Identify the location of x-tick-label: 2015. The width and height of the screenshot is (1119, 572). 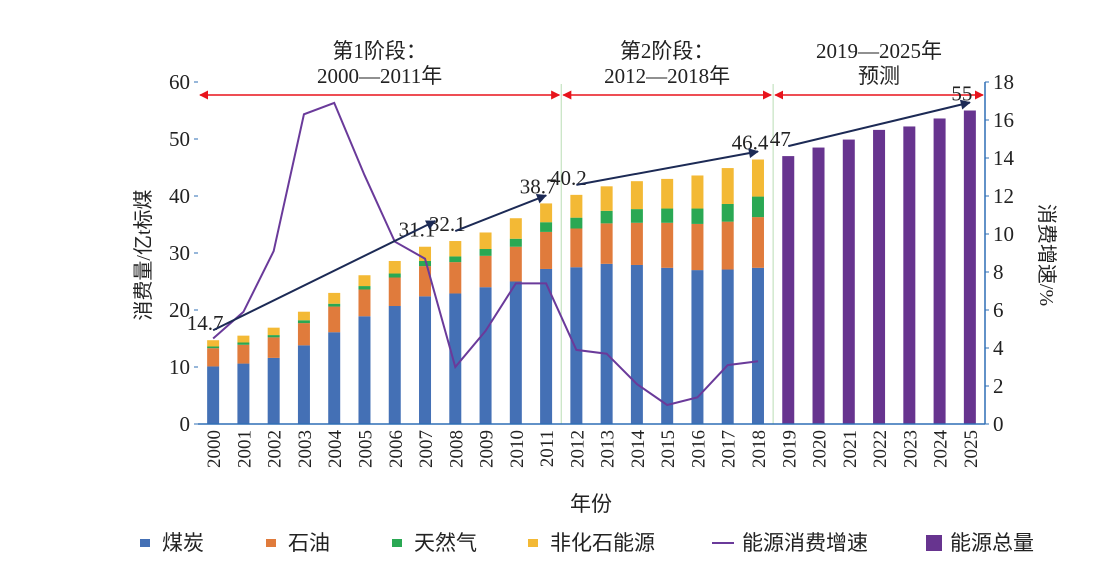
(668, 449).